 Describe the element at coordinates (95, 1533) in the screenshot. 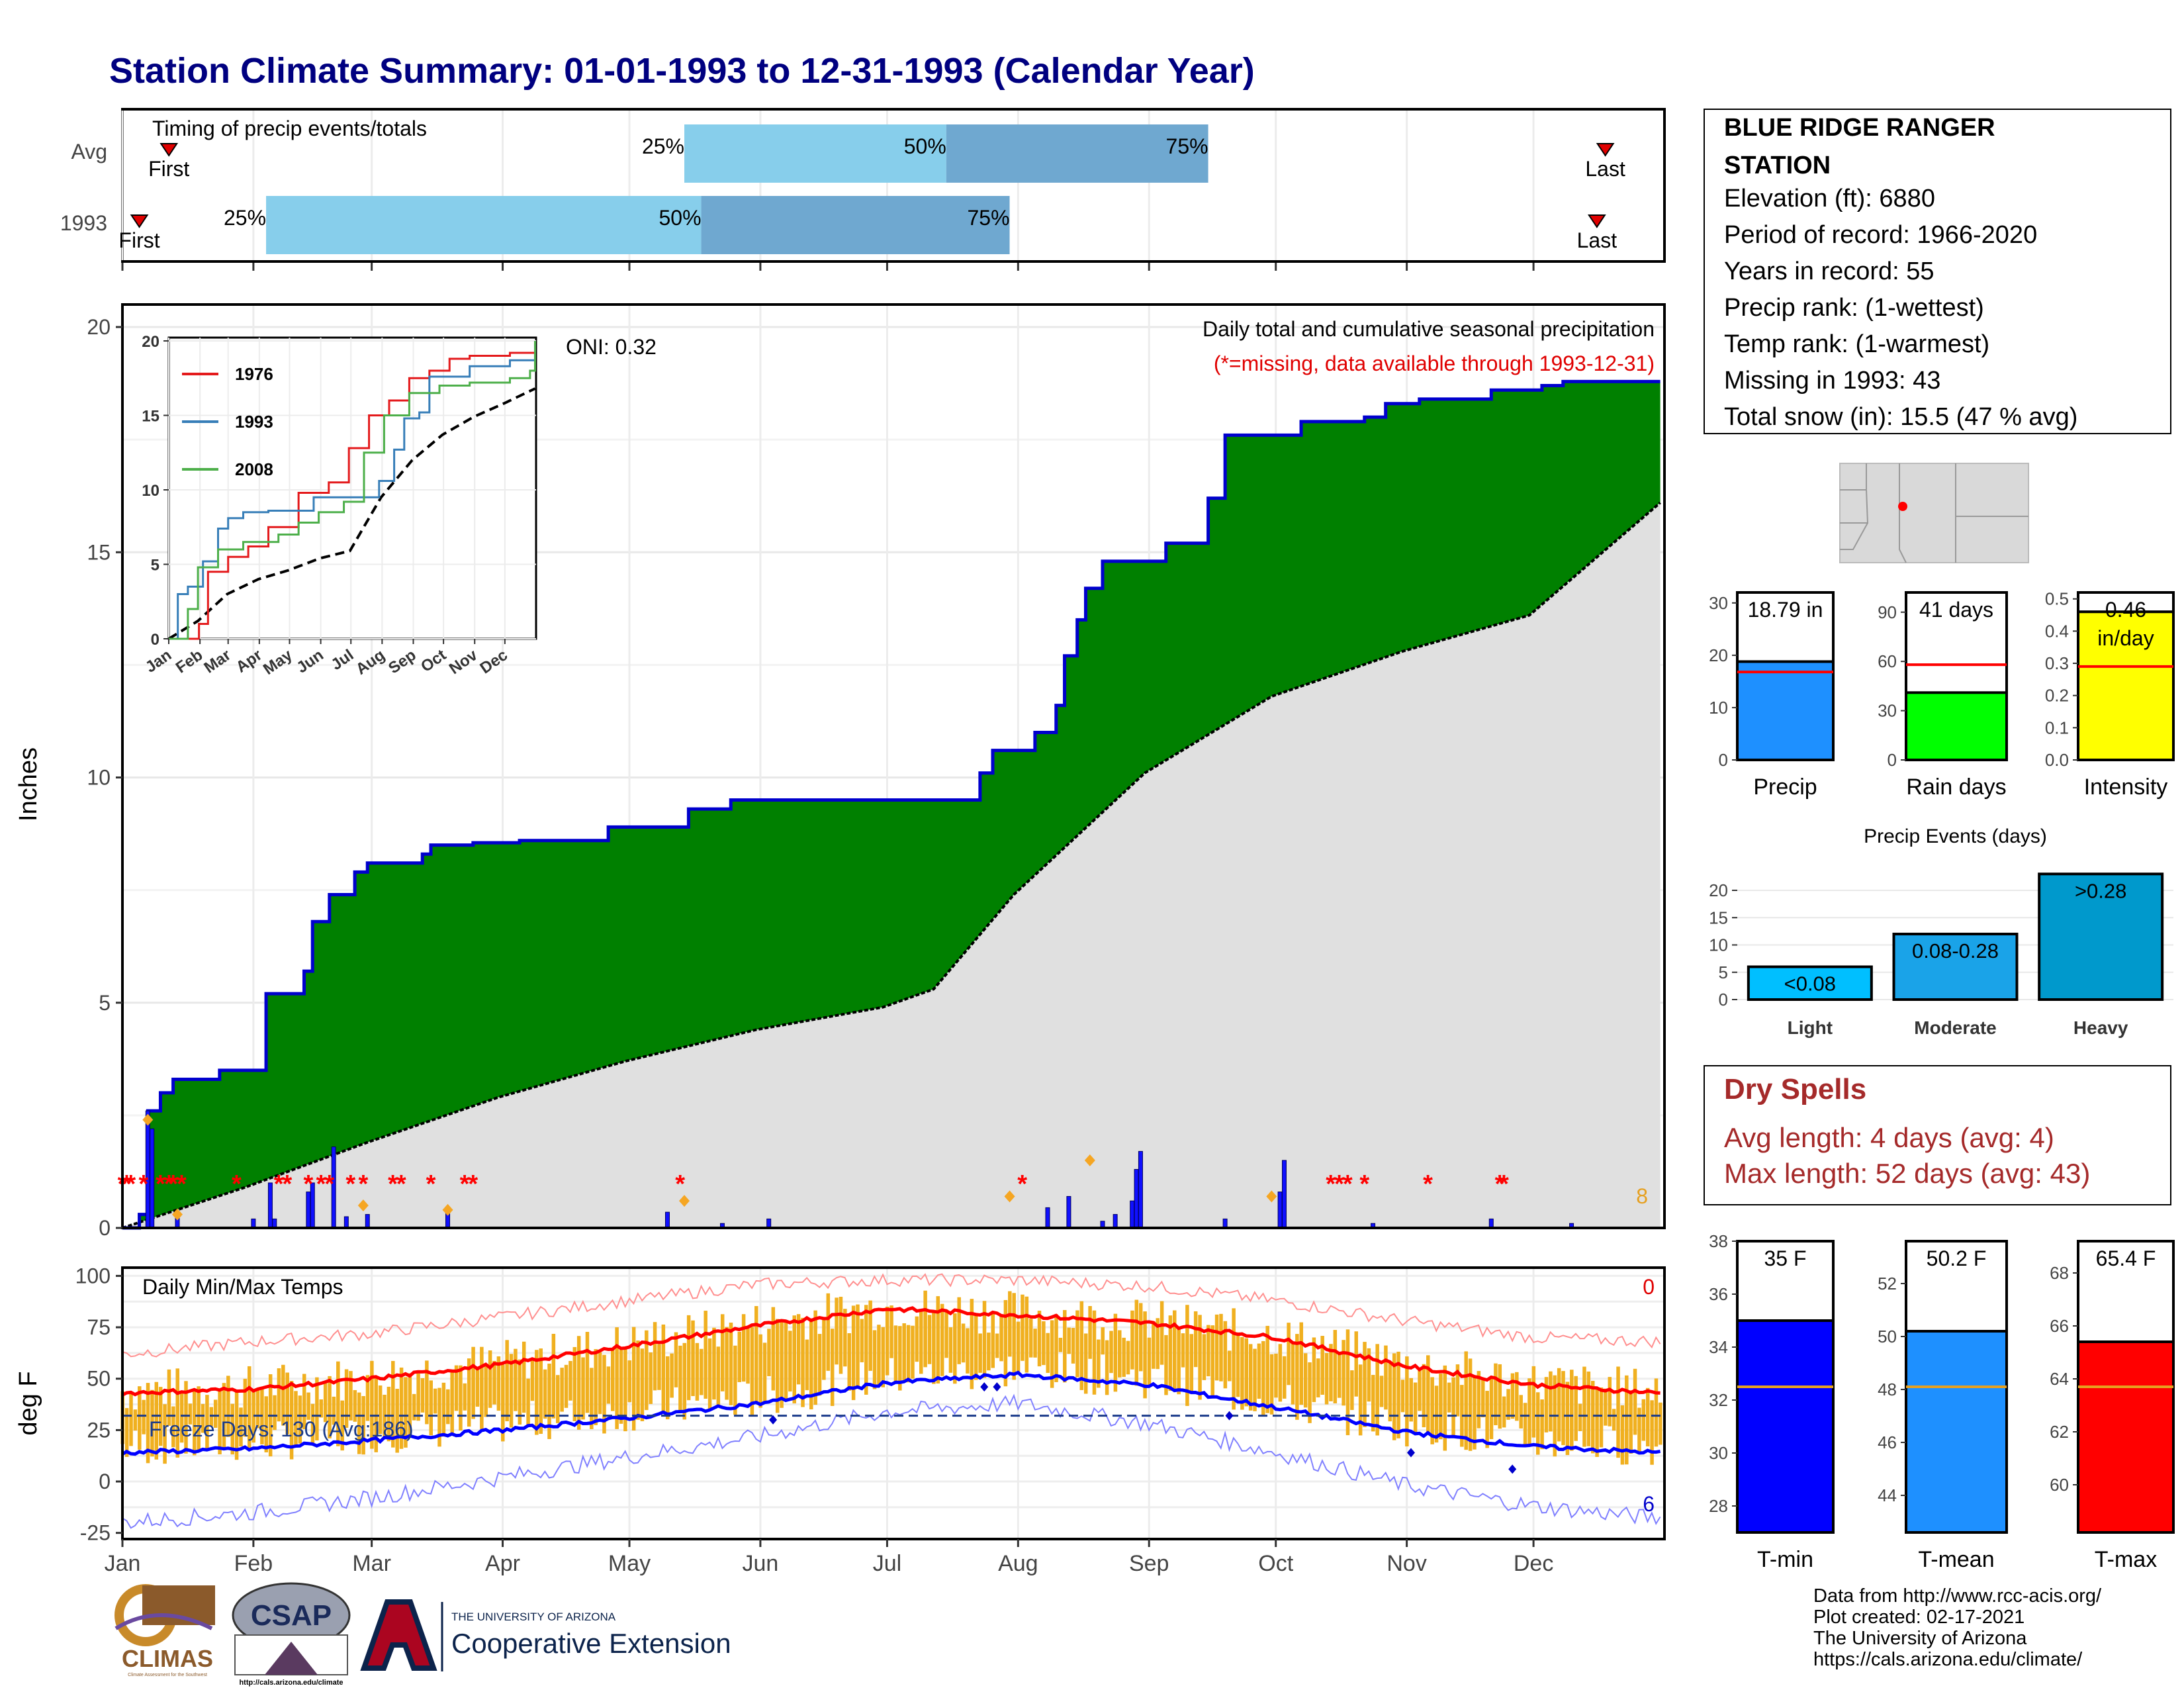

I see `temp-ytick-label-0: -25` at that location.